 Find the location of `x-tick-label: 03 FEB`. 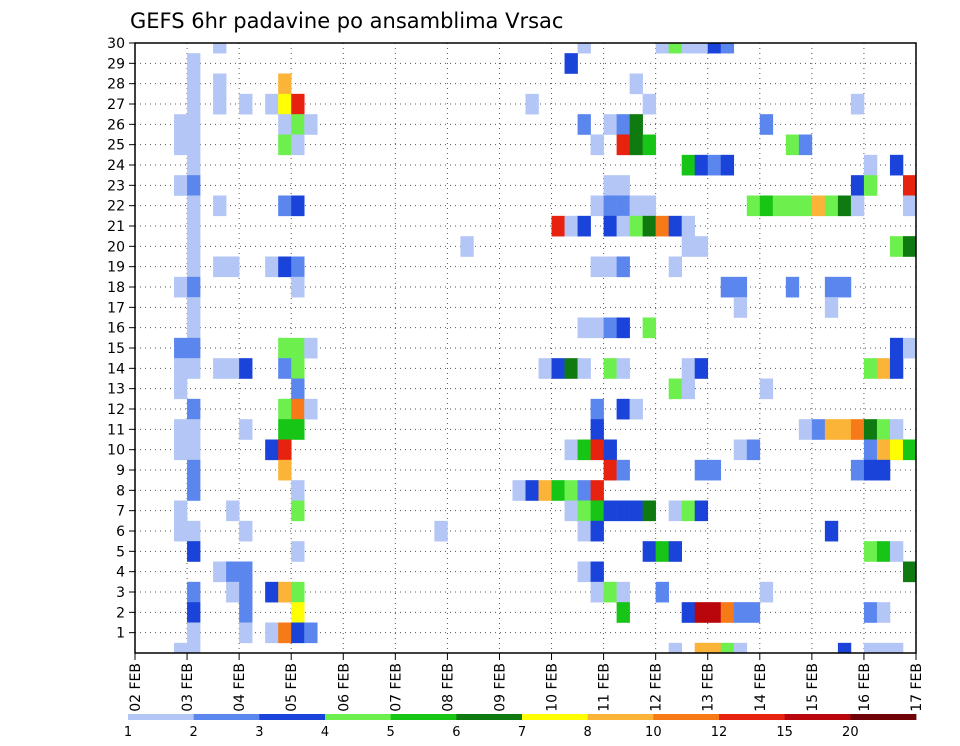

x-tick-label: 03 FEB is located at coordinates (188, 687).